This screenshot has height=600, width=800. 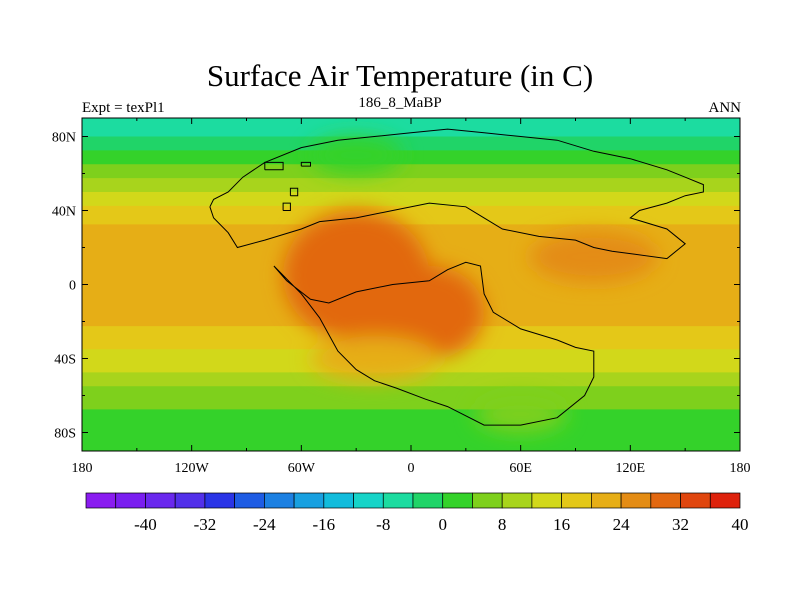 I want to click on ytick-label: 80N, so click(x=64, y=138).